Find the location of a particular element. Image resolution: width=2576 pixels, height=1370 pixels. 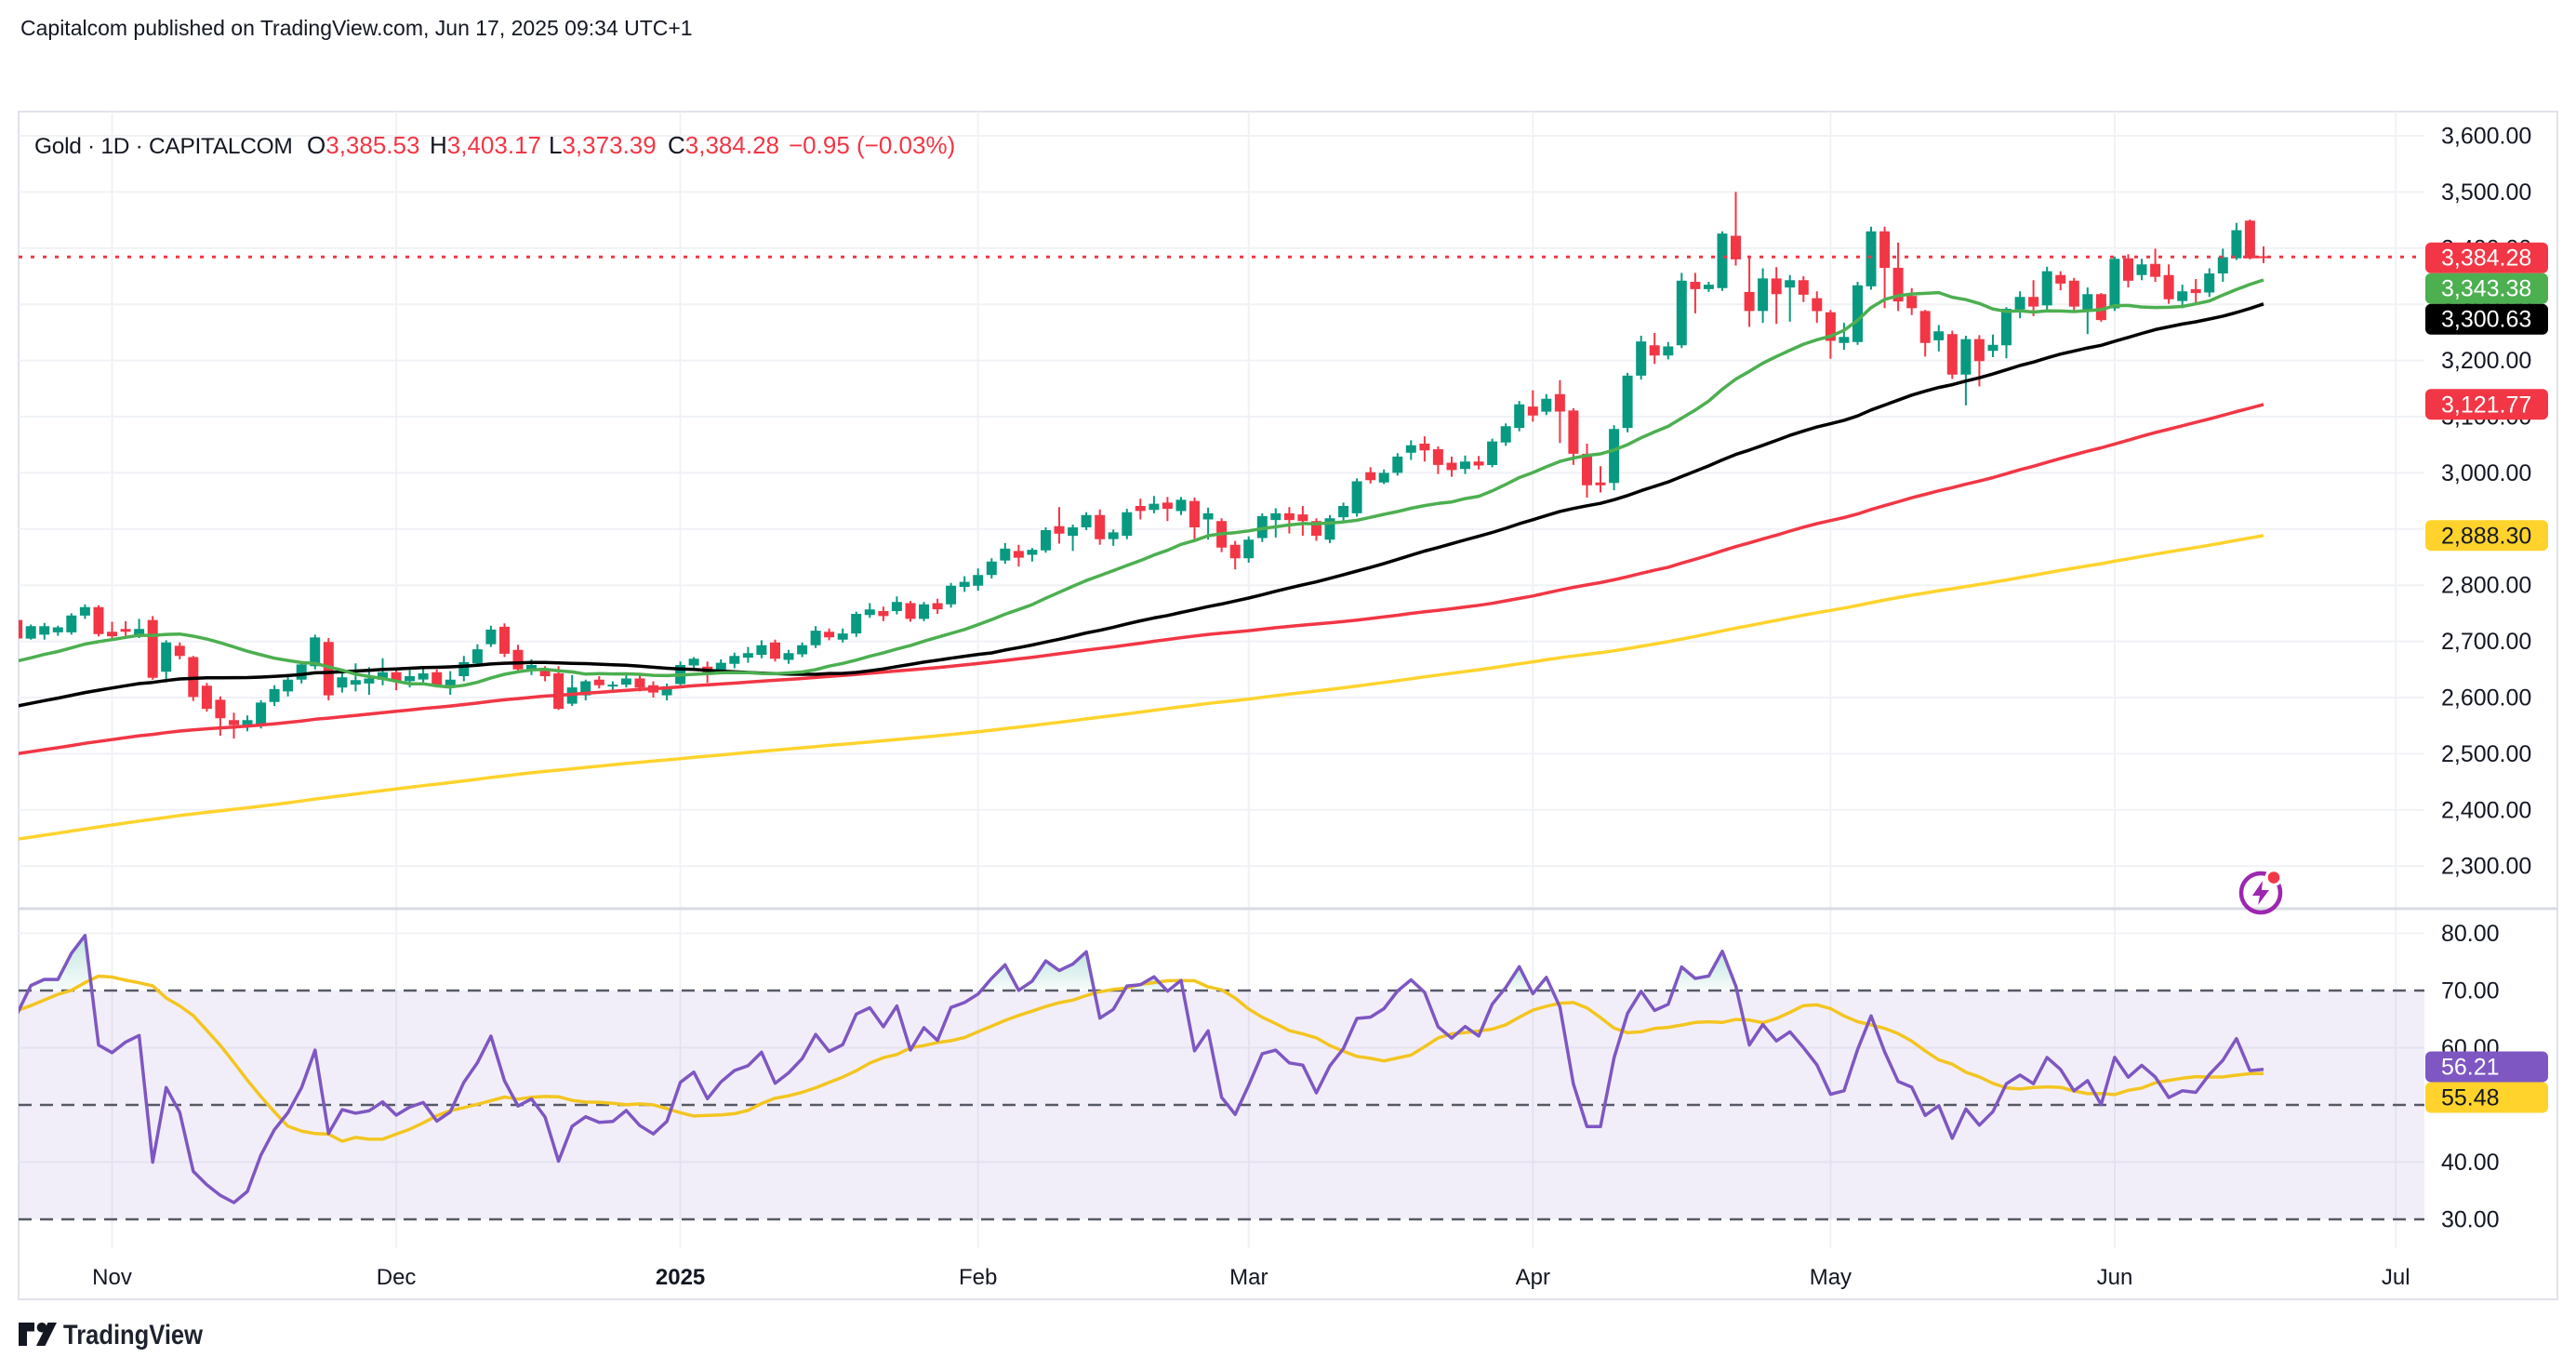

svg-text: 2025 is located at coordinates (680, 1277).